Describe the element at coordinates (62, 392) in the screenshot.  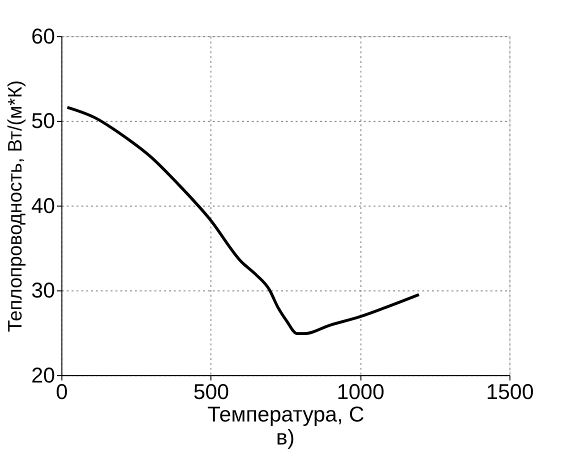
I see `x-tick-label: 0` at that location.